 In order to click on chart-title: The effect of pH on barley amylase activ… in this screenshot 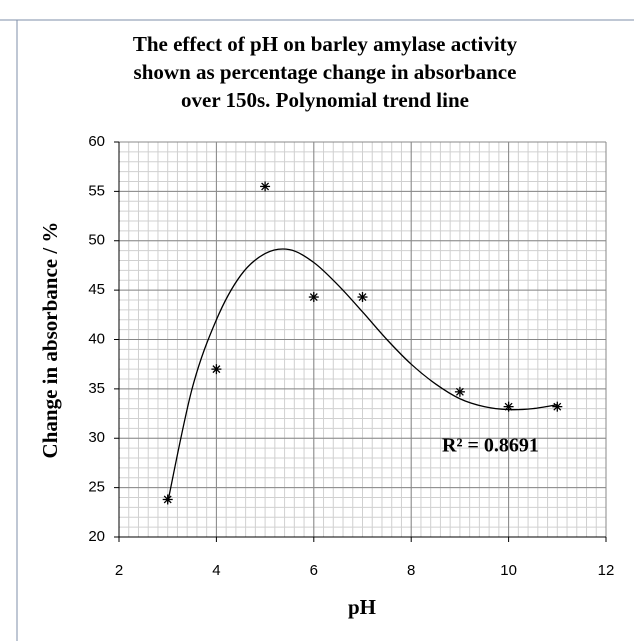, I will do `click(325, 44)`.